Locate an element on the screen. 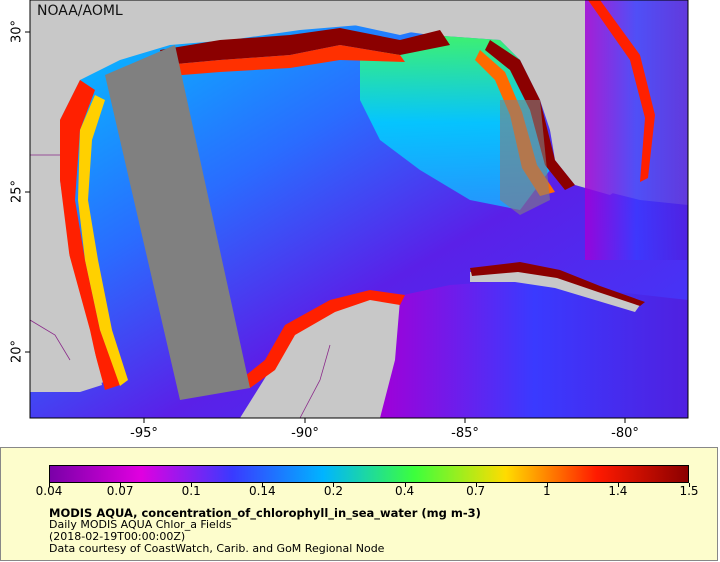 Image resolution: width=720 pixels, height=562 pixels. mexico-land is located at coordinates (66, 253).